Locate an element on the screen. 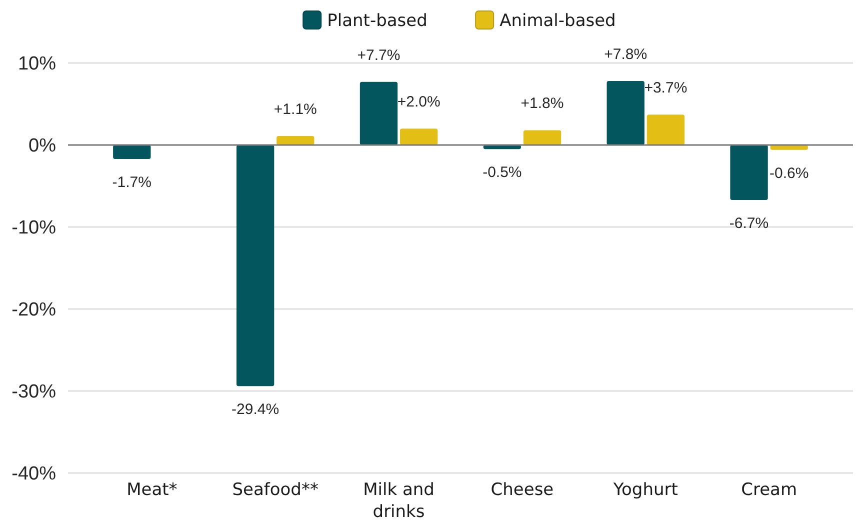 The image size is (856, 522). y-tick-label: -10% is located at coordinates (34, 228).